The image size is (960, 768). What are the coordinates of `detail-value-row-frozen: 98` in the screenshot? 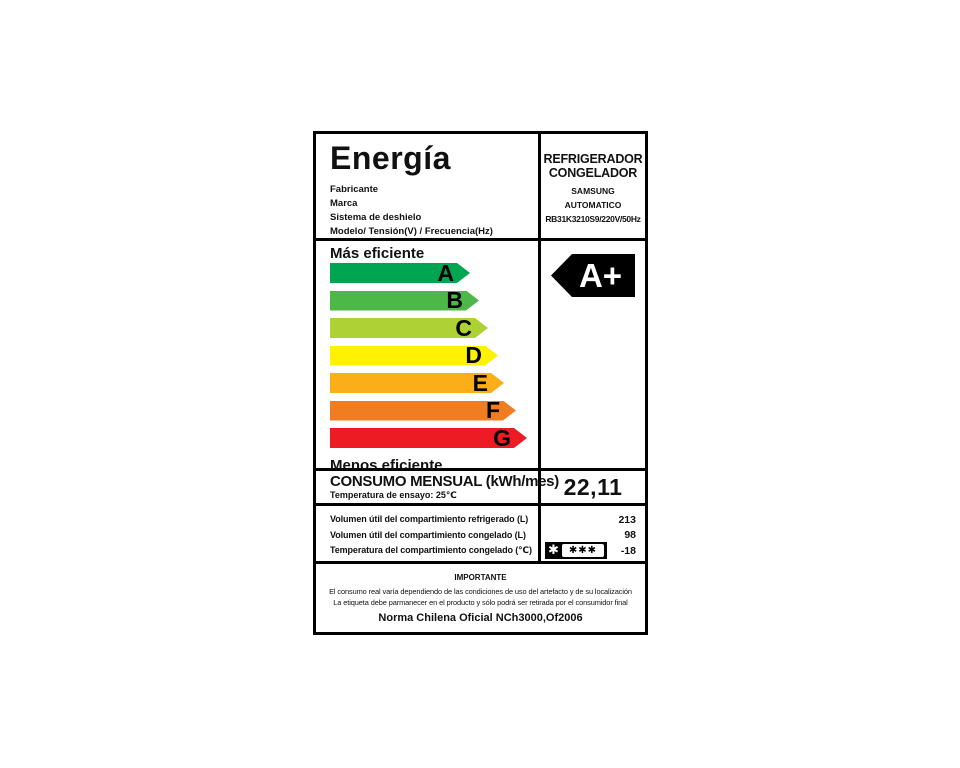 It's located at (590, 536).